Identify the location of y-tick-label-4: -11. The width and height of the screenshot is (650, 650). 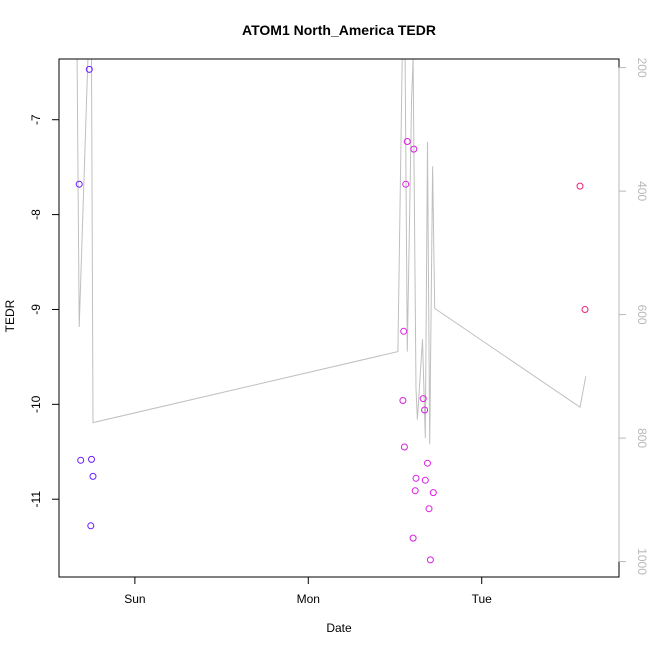
(36, 499).